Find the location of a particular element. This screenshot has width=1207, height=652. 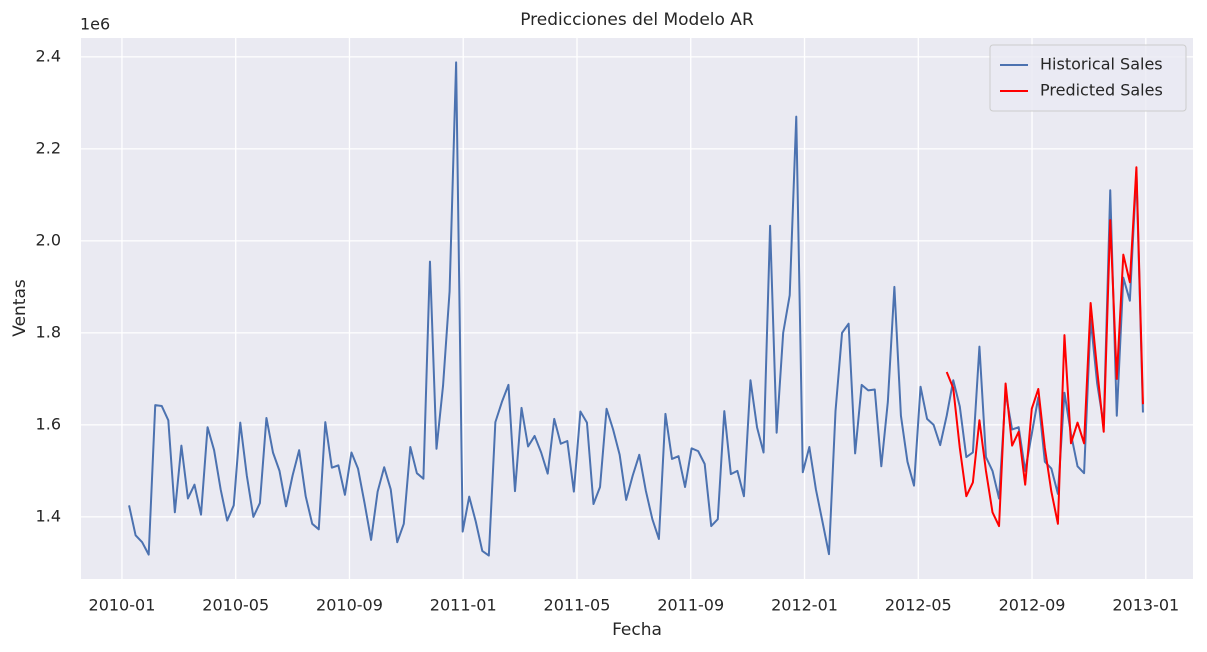

x-tick-label: 2011-09 is located at coordinates (690, 605).